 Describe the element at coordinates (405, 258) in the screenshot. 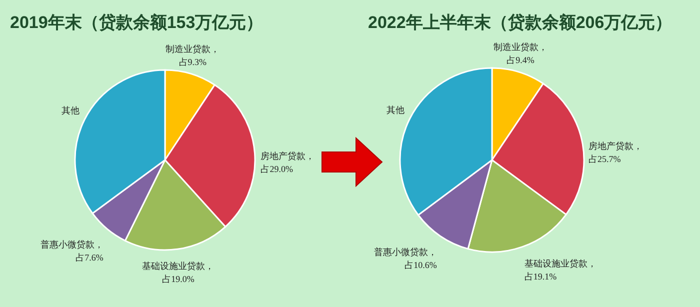

I see `slice-label: 普惠小微贷款，占10.6%` at that location.